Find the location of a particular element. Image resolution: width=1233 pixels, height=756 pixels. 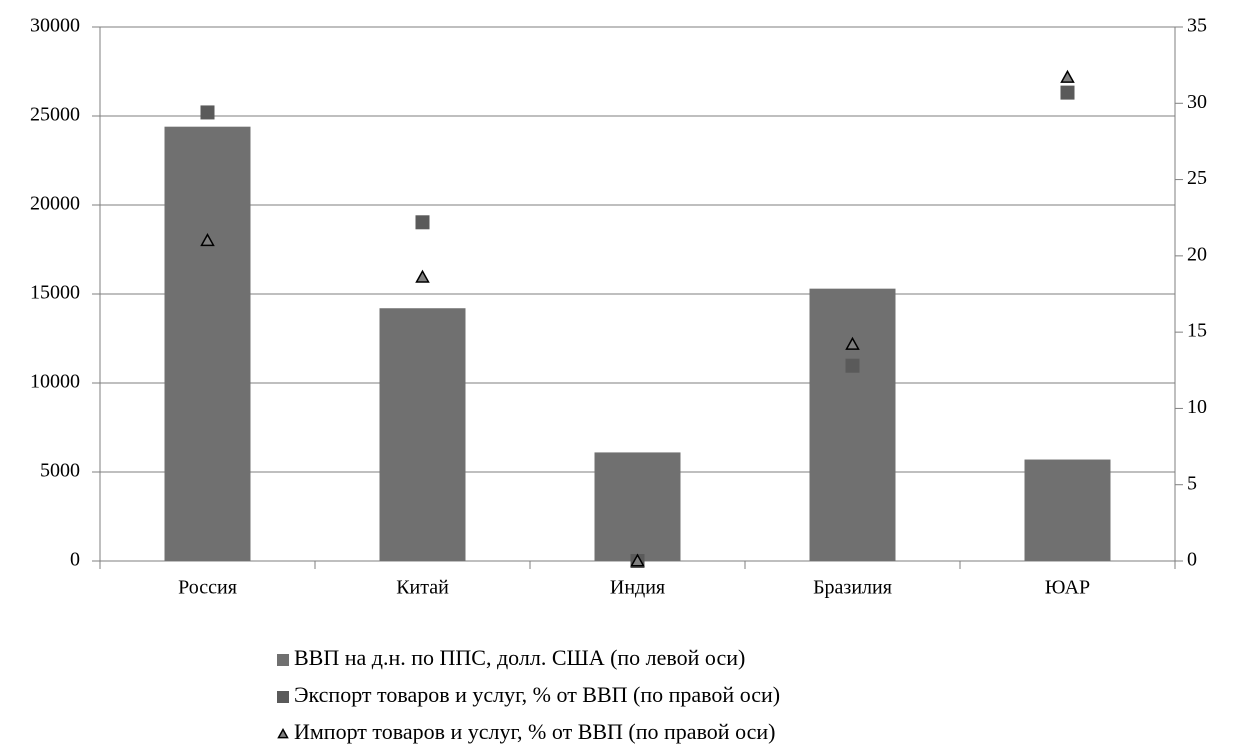

y2-tick-label: 0 is located at coordinates (1192, 560).